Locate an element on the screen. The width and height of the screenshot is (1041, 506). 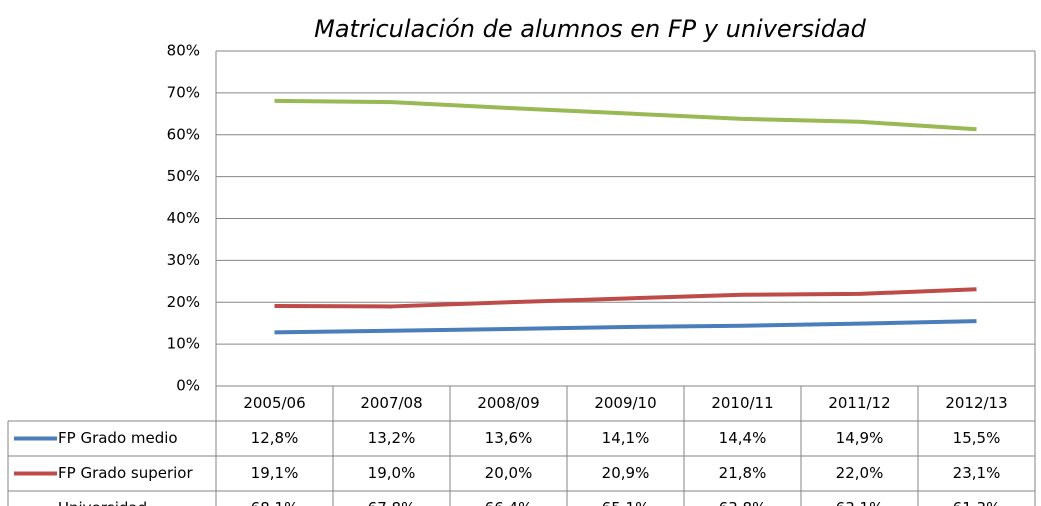
table-value: 68,1% is located at coordinates (275, 502).